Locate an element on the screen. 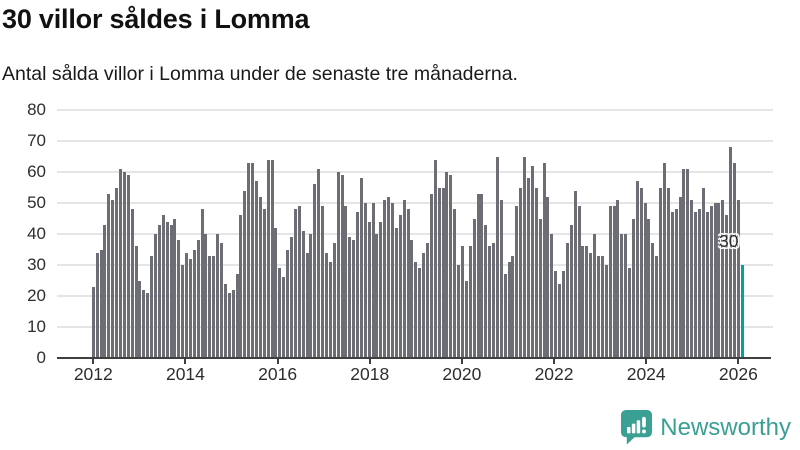 The image size is (800, 450). newsworthy-wordmark: Newsworthy is located at coordinates (725, 427).